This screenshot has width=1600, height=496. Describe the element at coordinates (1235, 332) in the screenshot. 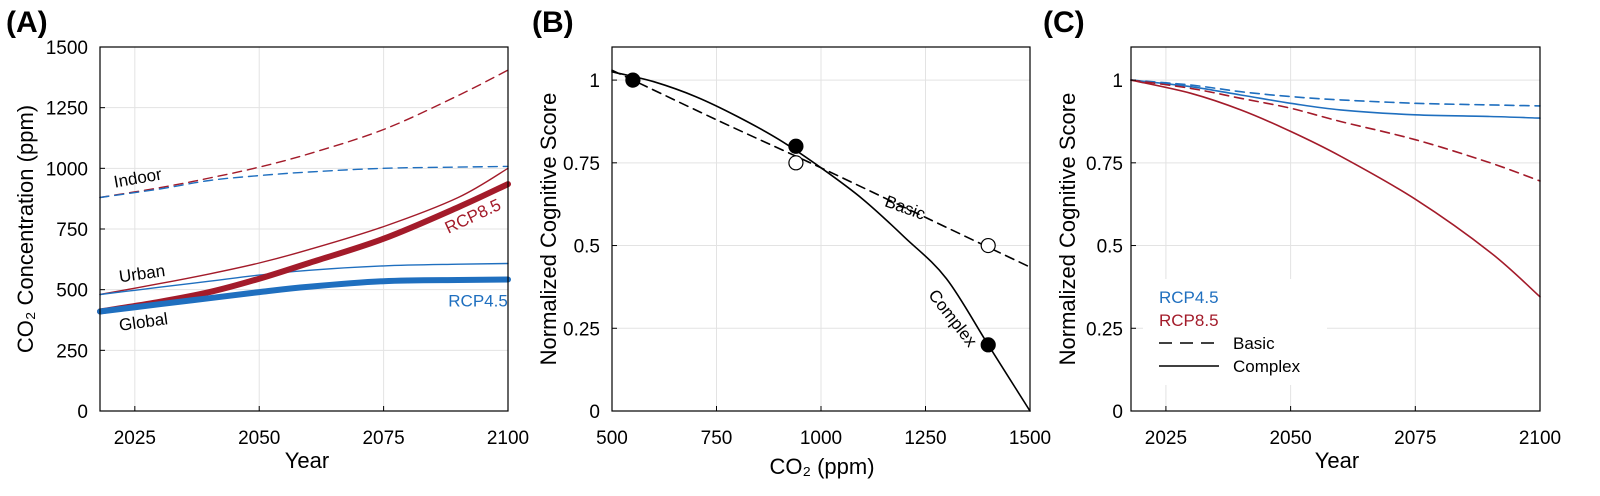

I see `panel-c-legend-box` at that location.